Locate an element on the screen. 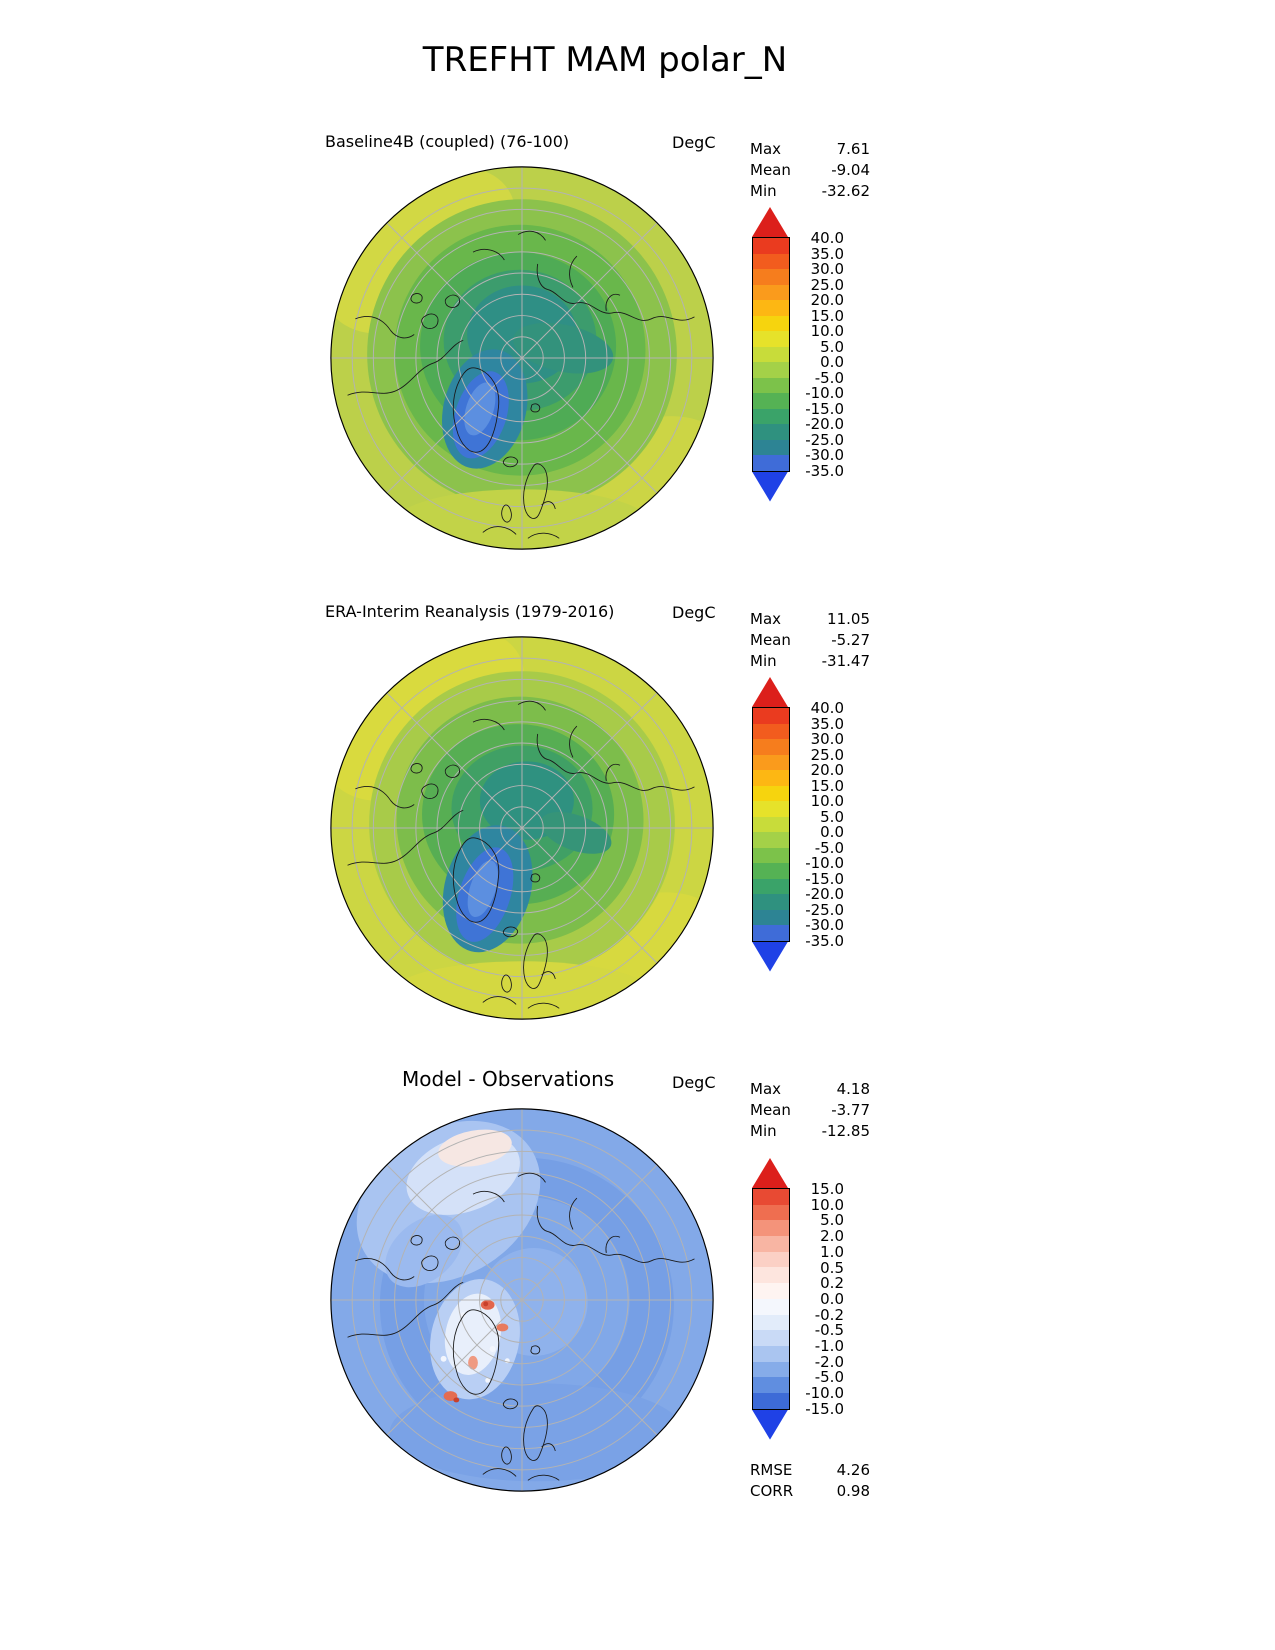 Image resolution: width=1275 pixels, height=1650 pixels. stat-value: -3.77 is located at coordinates (850, 1110).